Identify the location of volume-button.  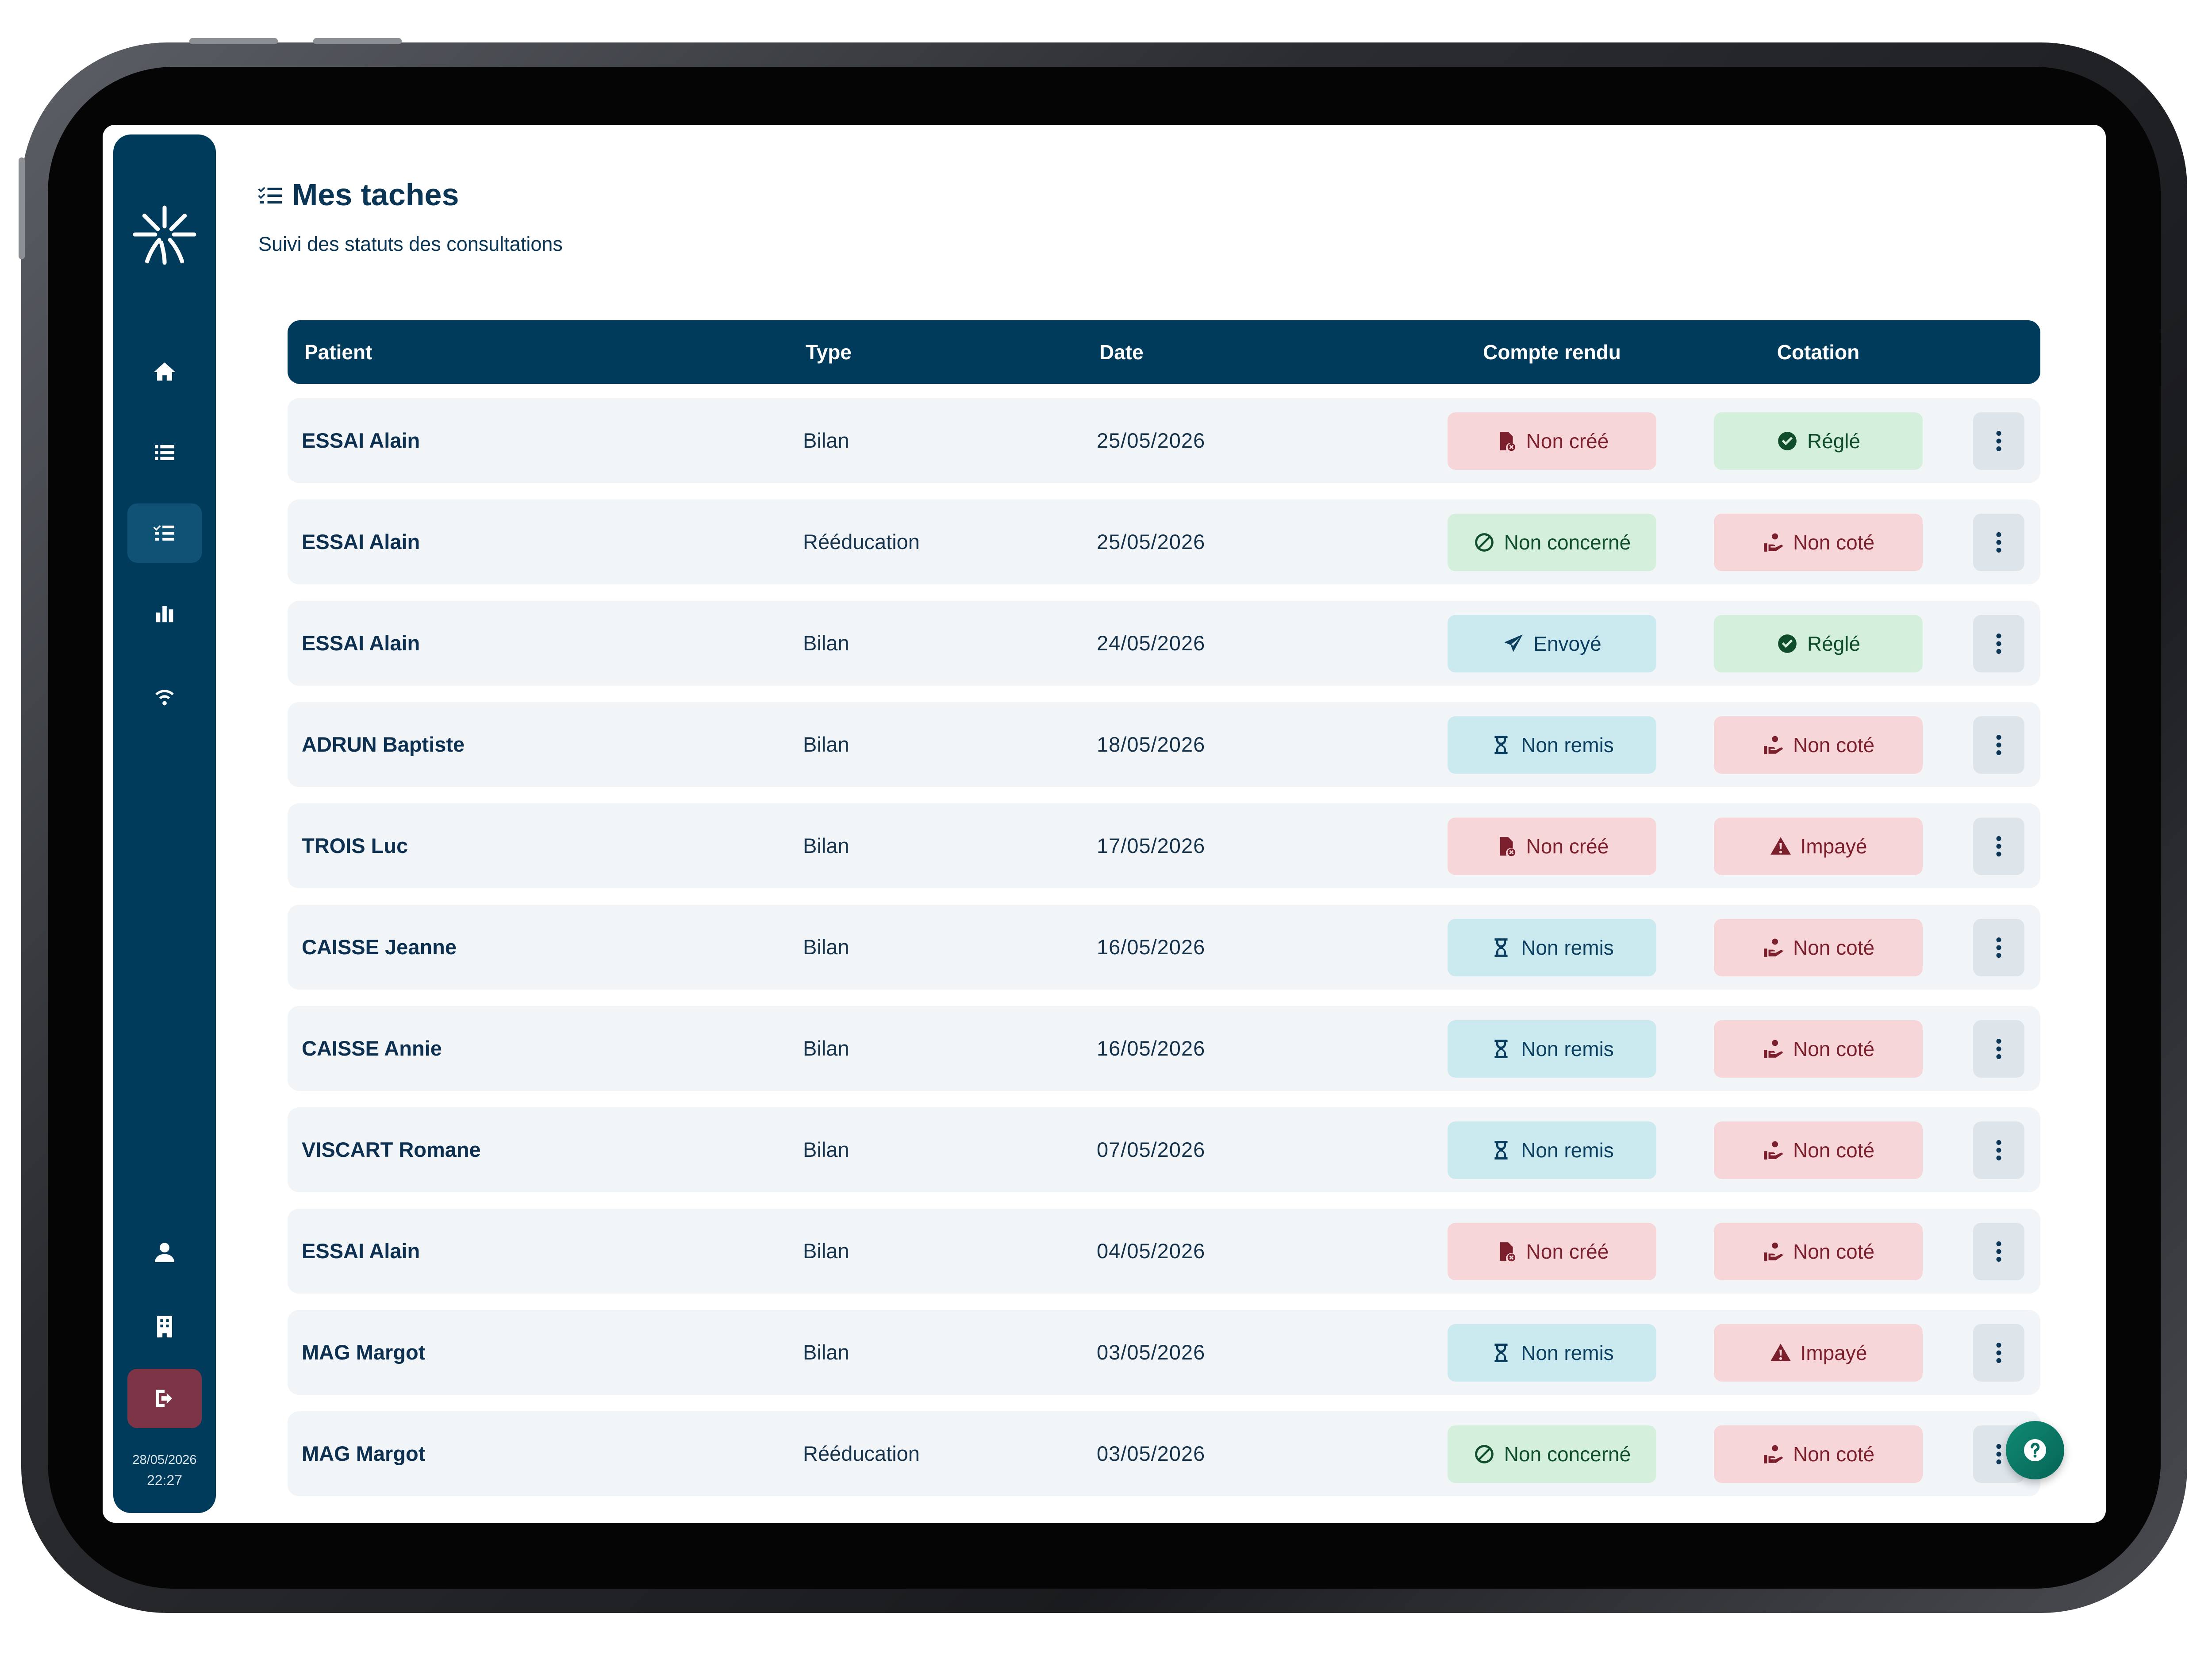
(358, 41).